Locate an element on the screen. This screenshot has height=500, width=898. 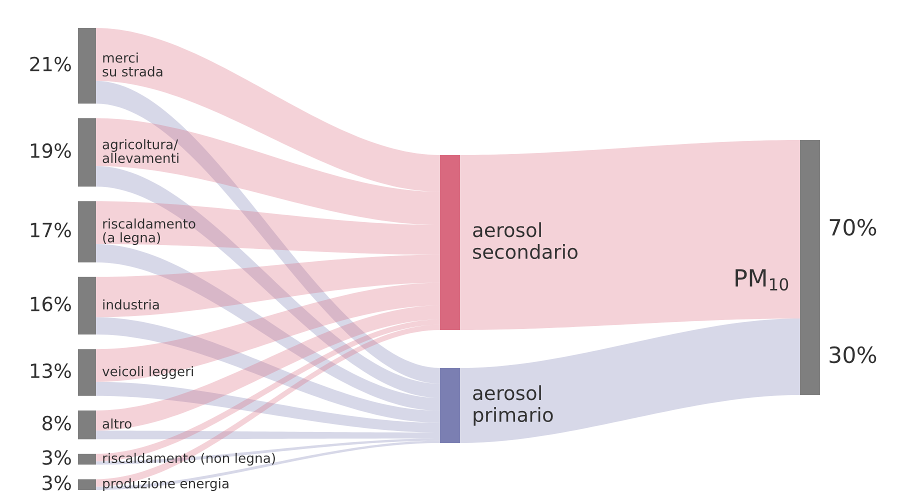
data-label: 19% is located at coordinates (50, 150).